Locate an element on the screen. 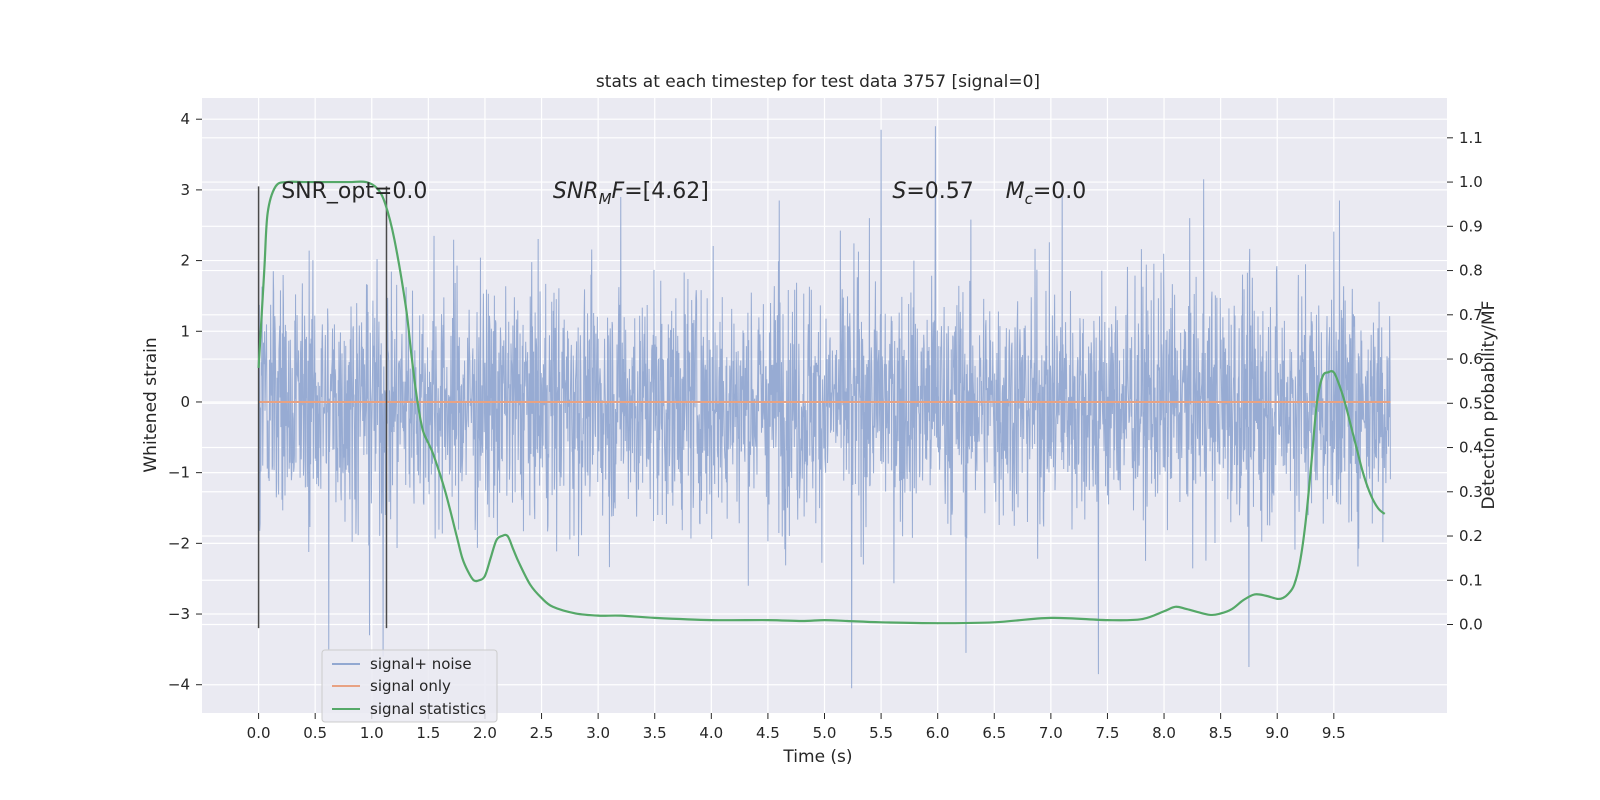 This screenshot has width=1600, height=800. annotation-suffix: F=[4.62] is located at coordinates (660, 191).